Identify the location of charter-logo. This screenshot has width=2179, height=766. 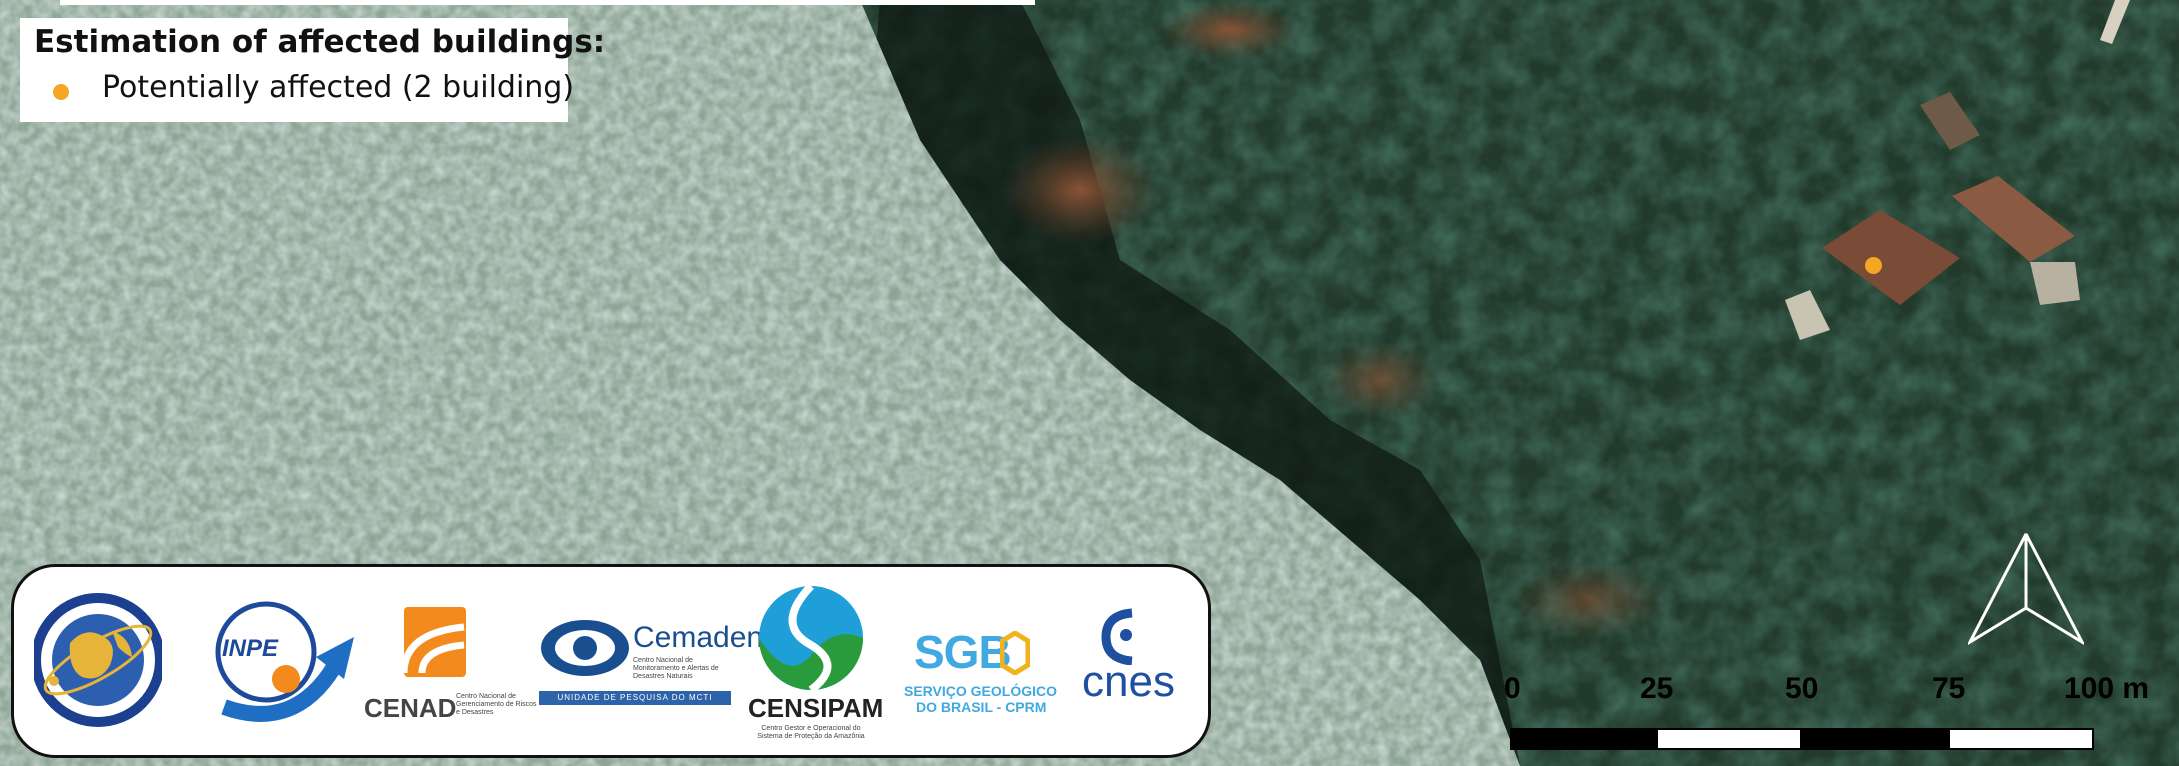
(98, 662).